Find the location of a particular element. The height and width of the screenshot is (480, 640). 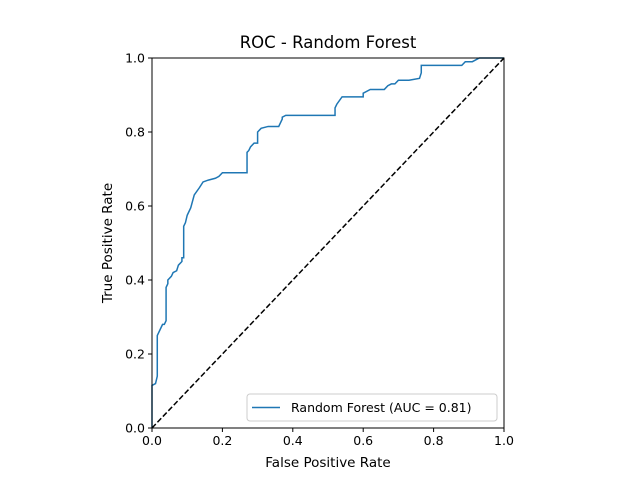

y-tick-label: 0.4 is located at coordinates (135, 280).